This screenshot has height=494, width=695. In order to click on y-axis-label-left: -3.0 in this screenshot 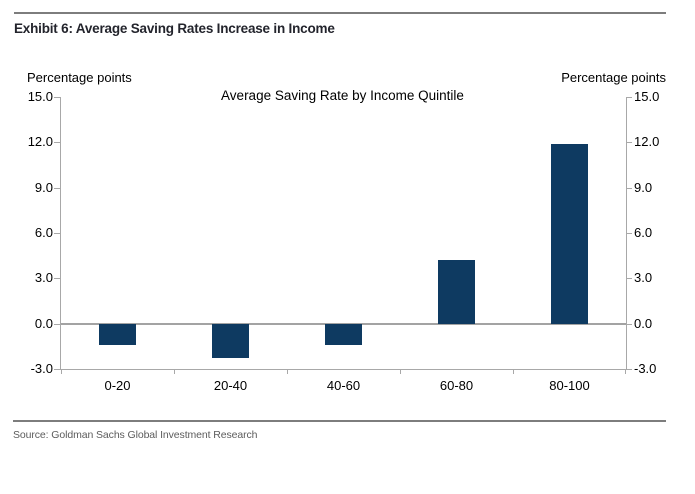, I will do `click(41, 368)`.